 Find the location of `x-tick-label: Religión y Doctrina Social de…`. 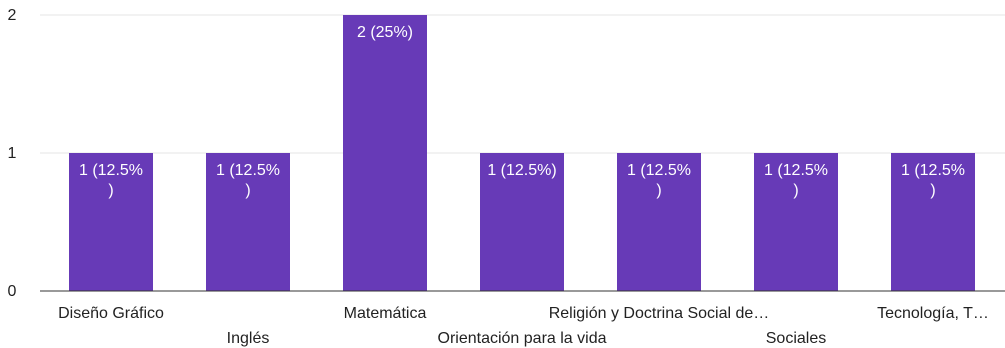

x-tick-label: Religión y Doctrina Social de… is located at coordinates (659, 313).